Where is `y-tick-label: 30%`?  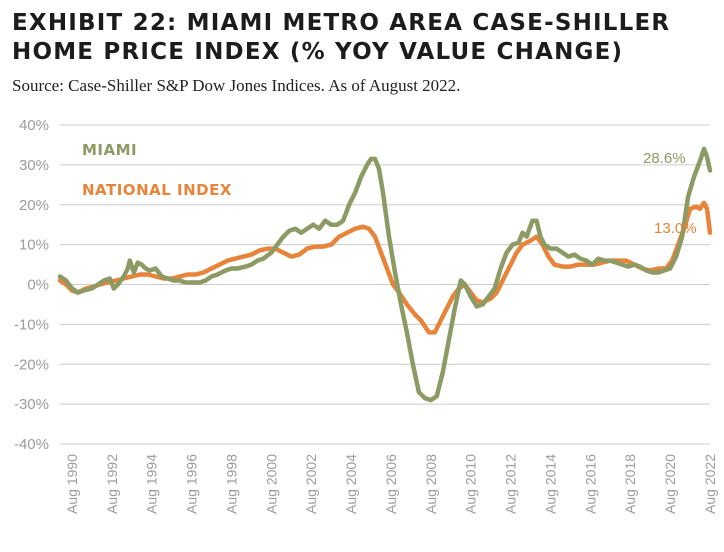 y-tick-label: 30% is located at coordinates (34, 165).